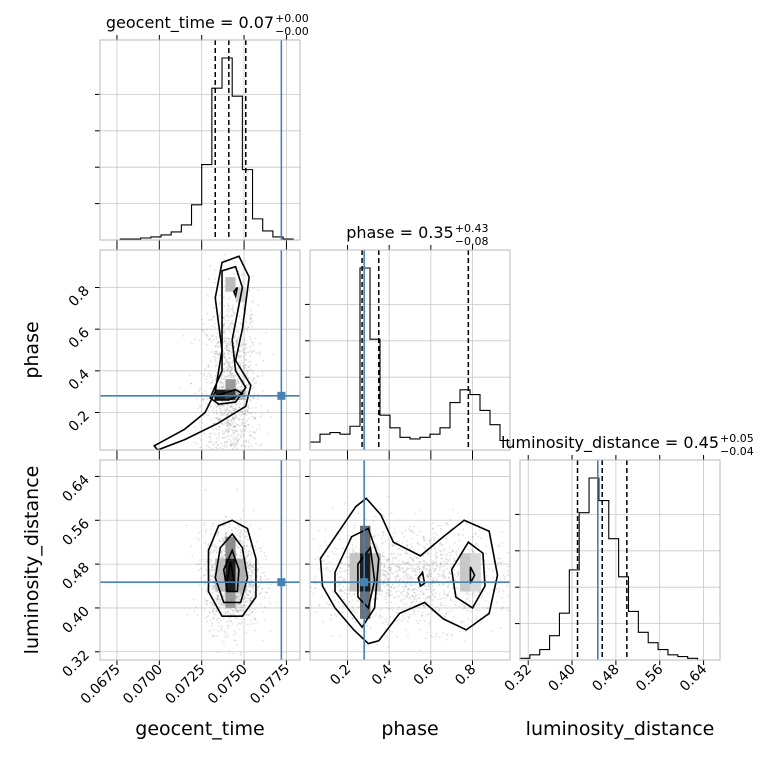 This screenshot has height=760, width=760. What do you see at coordinates (410, 573) in the screenshot?
I see `panel-content-phase-luminosity_distance` at bounding box center [410, 573].